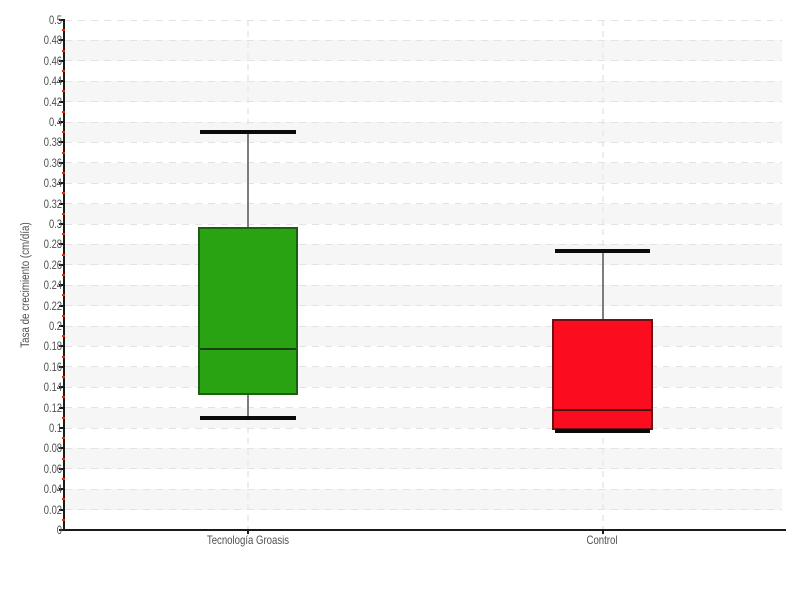  What do you see at coordinates (52, 81) in the screenshot?
I see `y-tick-label: 0.44` at bounding box center [52, 81].